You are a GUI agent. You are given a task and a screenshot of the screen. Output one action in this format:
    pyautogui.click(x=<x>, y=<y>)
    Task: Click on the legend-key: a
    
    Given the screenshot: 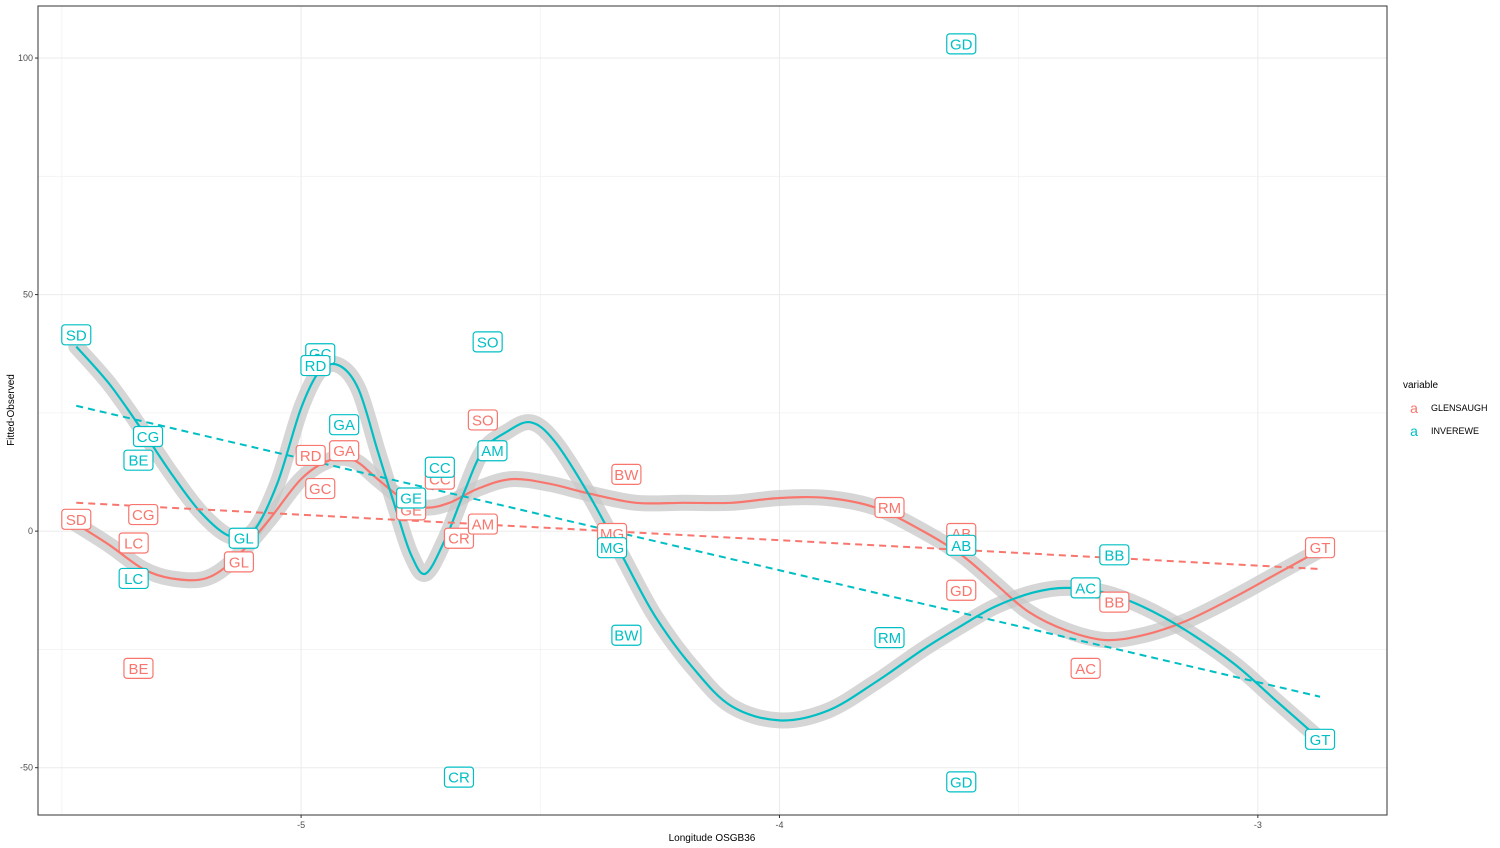 What is the action you would take?
    pyautogui.click(x=1414, y=408)
    